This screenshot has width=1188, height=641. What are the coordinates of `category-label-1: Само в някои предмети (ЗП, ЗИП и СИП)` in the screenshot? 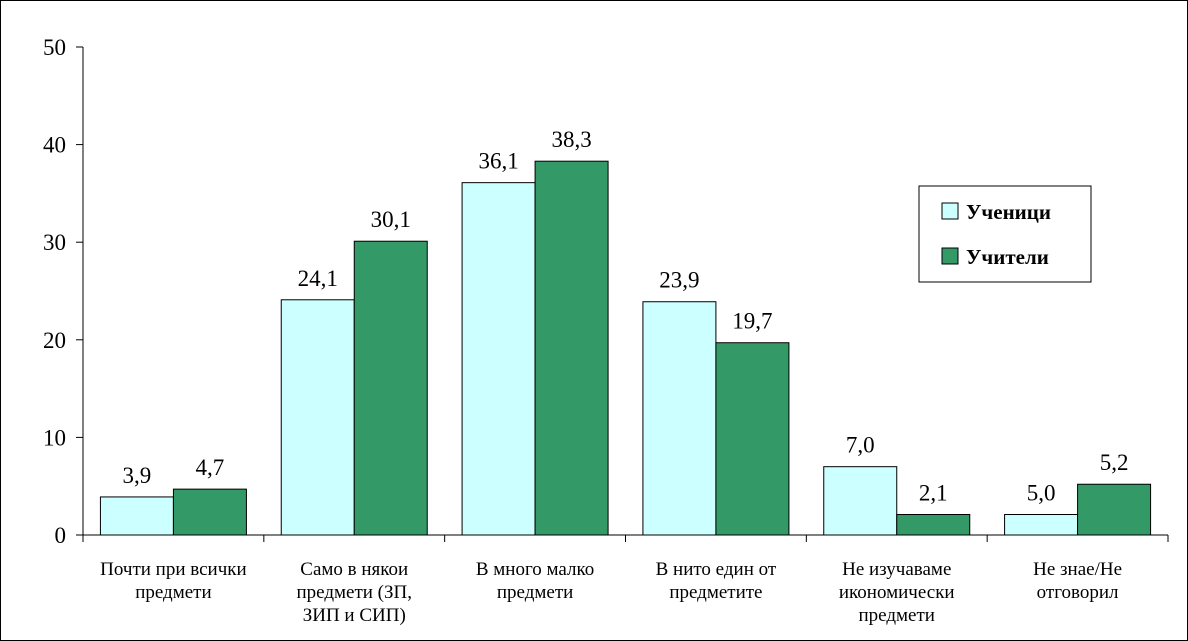 It's located at (354, 592).